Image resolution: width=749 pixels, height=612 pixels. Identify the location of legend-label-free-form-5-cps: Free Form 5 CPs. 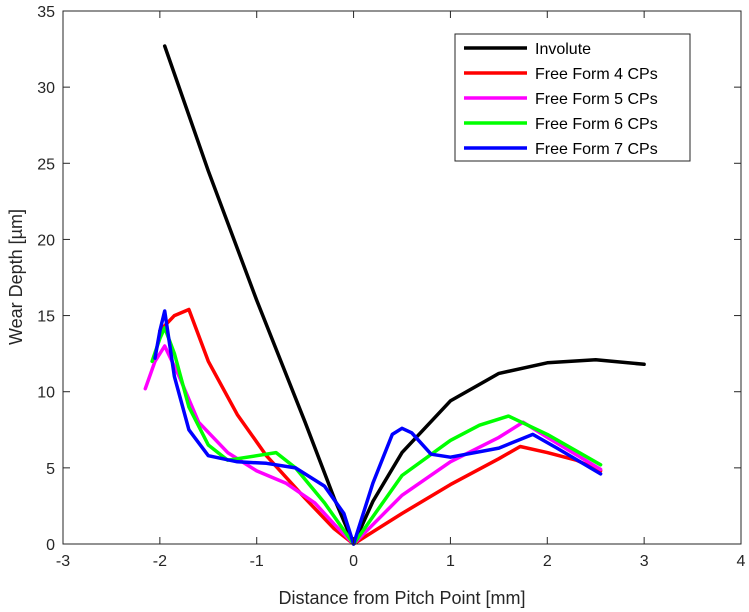
(596, 99).